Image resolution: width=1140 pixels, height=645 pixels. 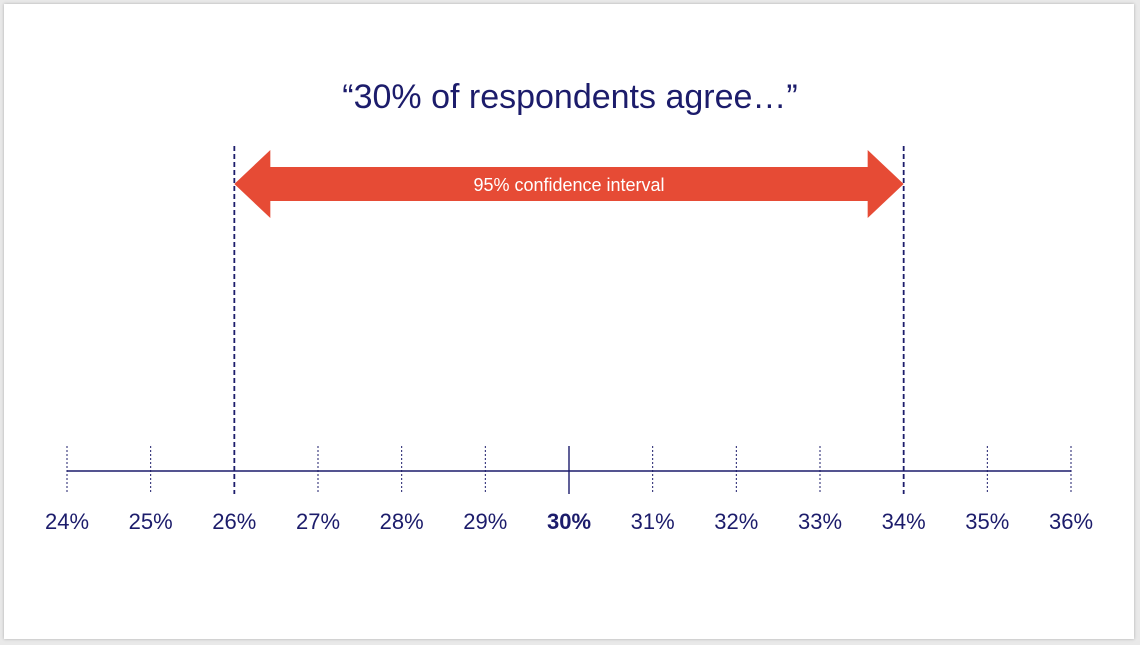 I want to click on tick-label: 28%, so click(x=402, y=521).